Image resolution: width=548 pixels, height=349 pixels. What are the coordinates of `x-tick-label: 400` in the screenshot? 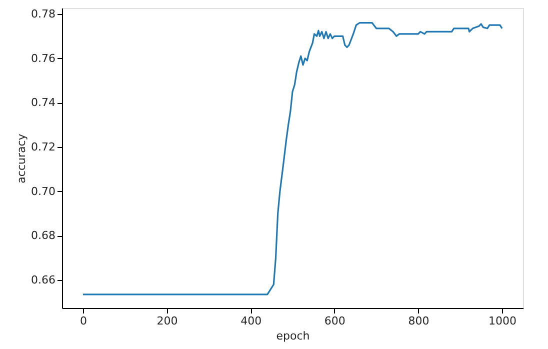 It's located at (251, 321).